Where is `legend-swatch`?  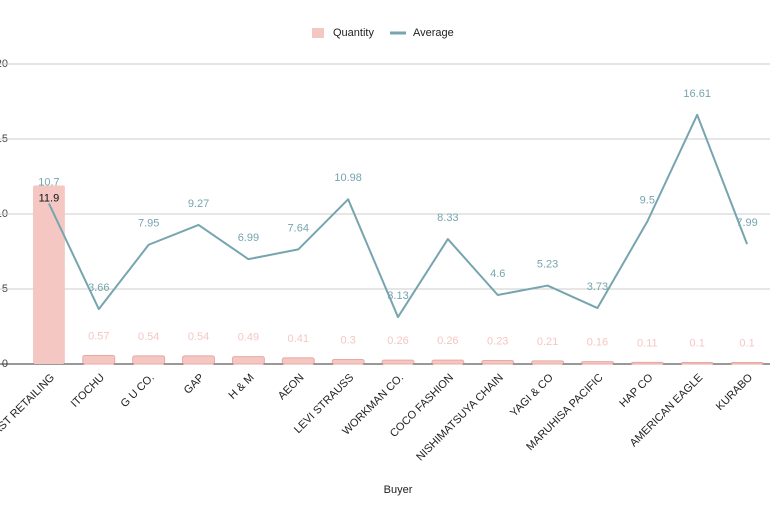
legend-swatch is located at coordinates (318, 33).